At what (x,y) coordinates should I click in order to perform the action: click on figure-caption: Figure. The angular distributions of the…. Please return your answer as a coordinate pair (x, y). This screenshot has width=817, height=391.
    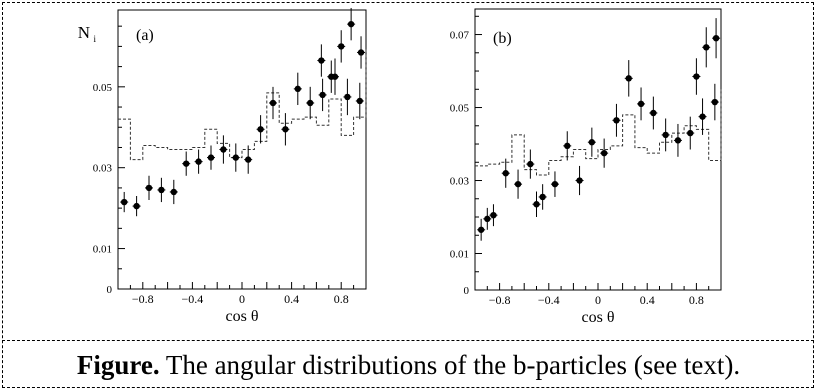
    Looking at the image, I should click on (408, 365).